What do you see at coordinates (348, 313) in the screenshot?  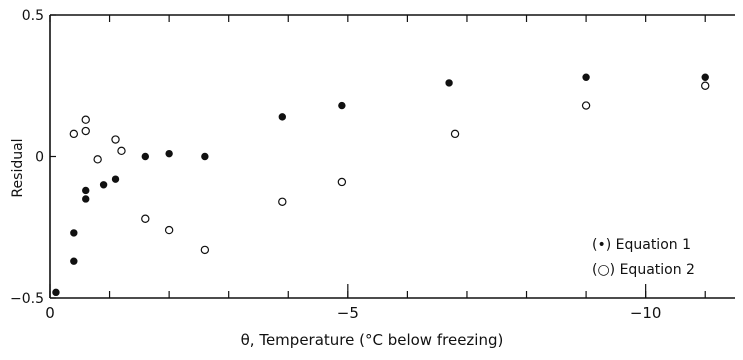 I see `x-tick-label: −5` at bounding box center [348, 313].